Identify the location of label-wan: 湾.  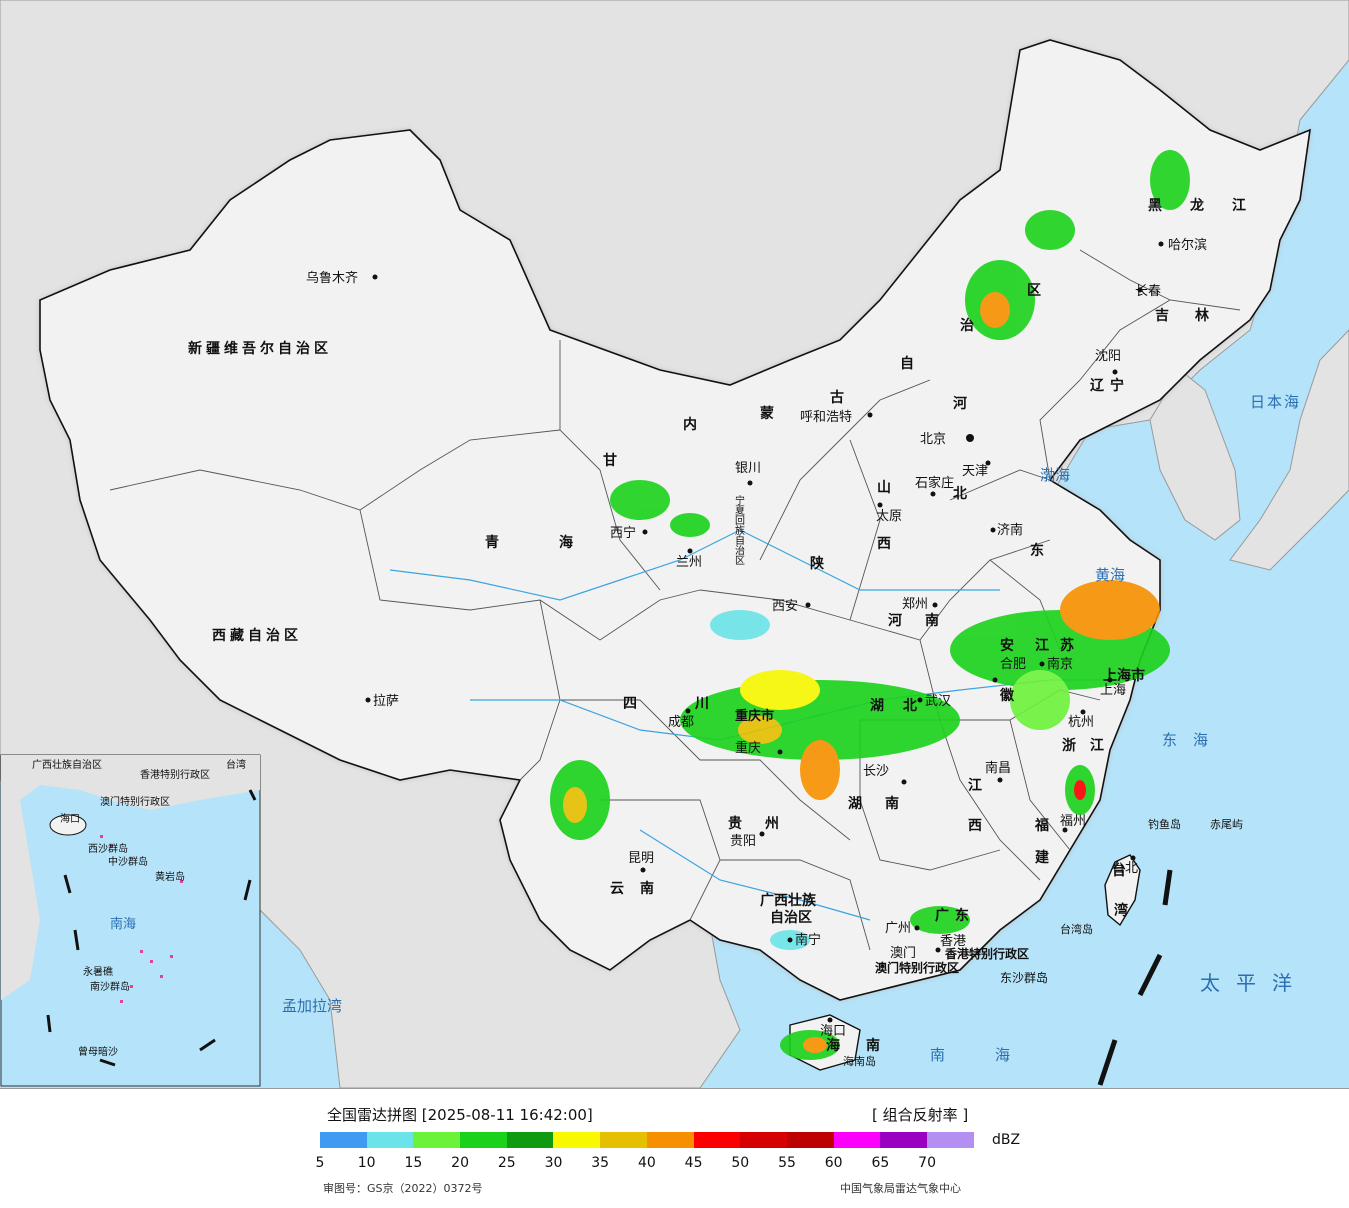
(1121, 910).